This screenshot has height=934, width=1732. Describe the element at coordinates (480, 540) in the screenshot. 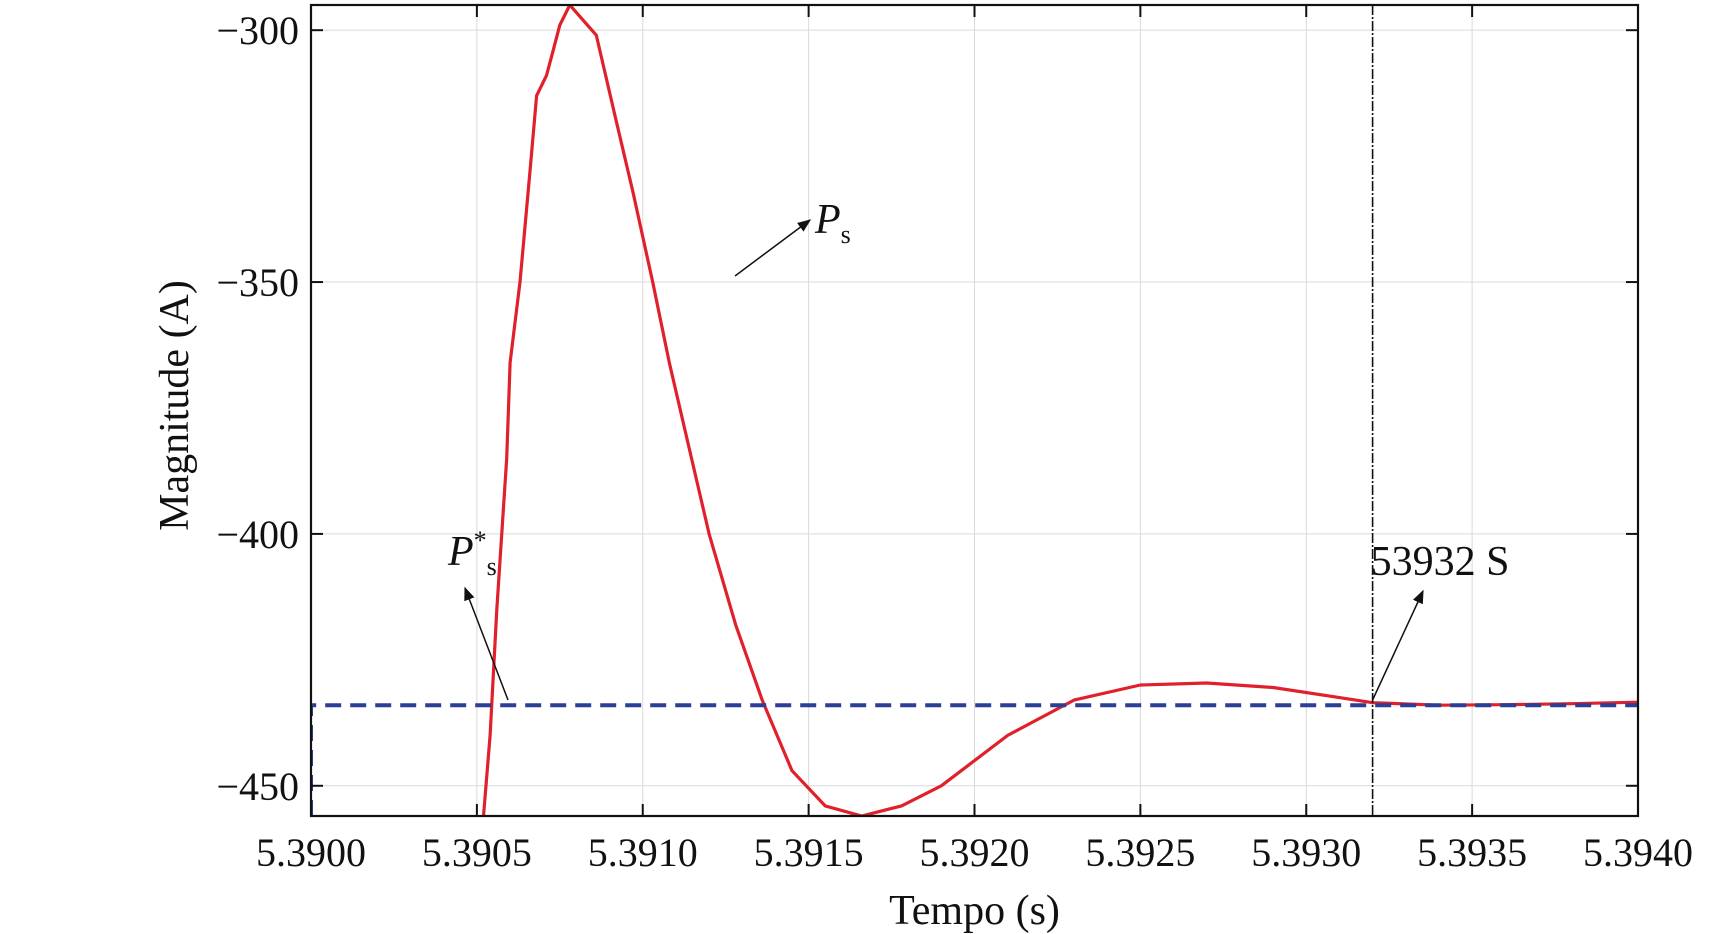

I see `annotation-psref-sup: *` at that location.